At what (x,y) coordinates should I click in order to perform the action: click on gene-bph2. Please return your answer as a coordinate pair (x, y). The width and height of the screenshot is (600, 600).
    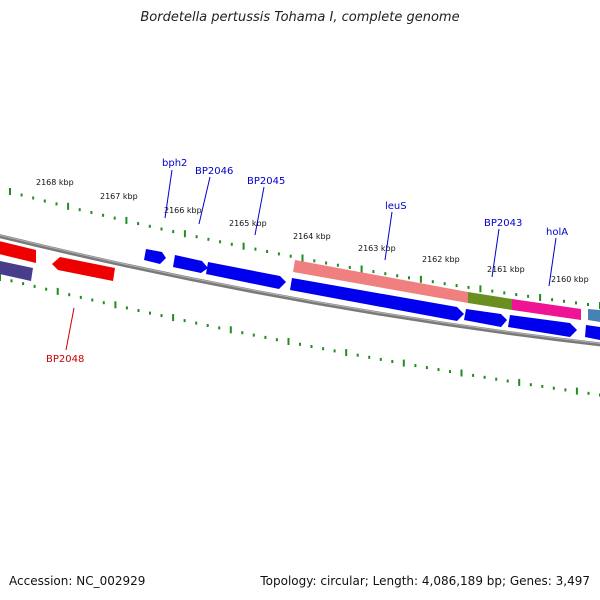
    Looking at the image, I should click on (155, 256).